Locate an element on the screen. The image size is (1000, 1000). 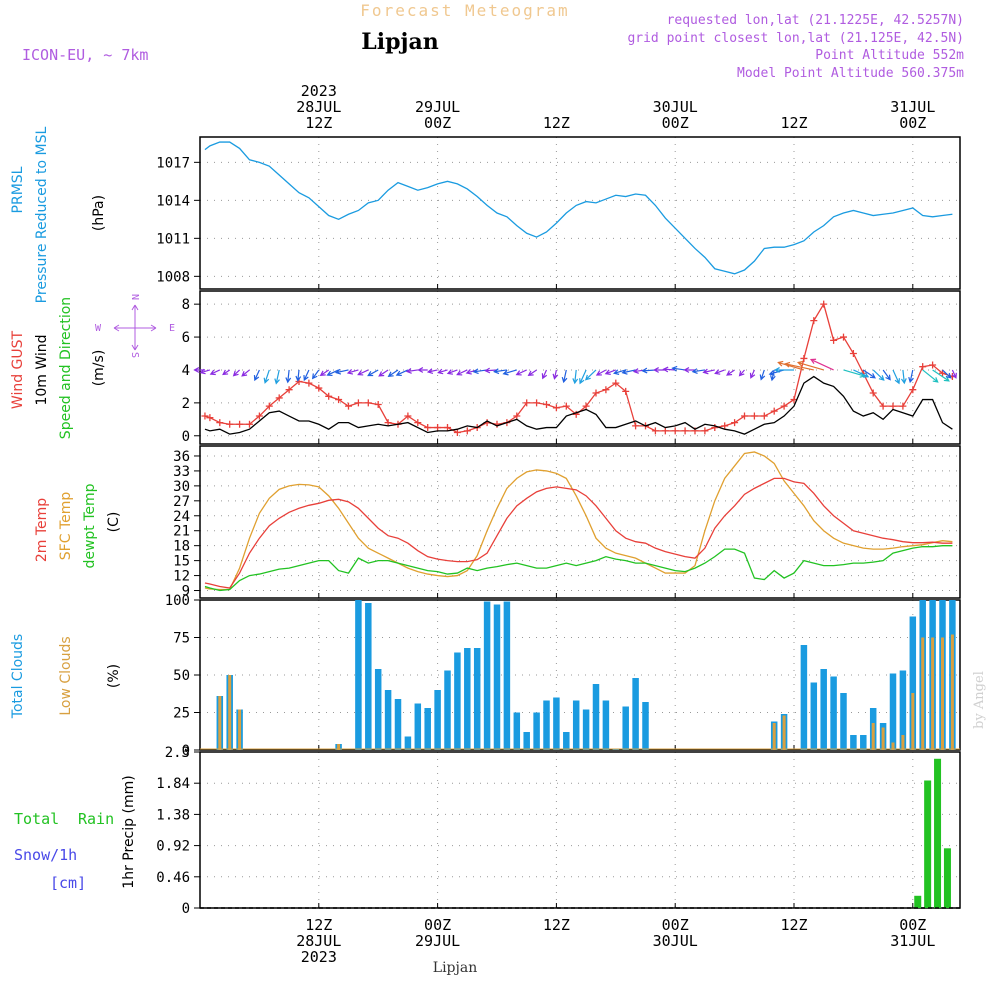
snow-label: Snow/1h is located at coordinates (45, 855).